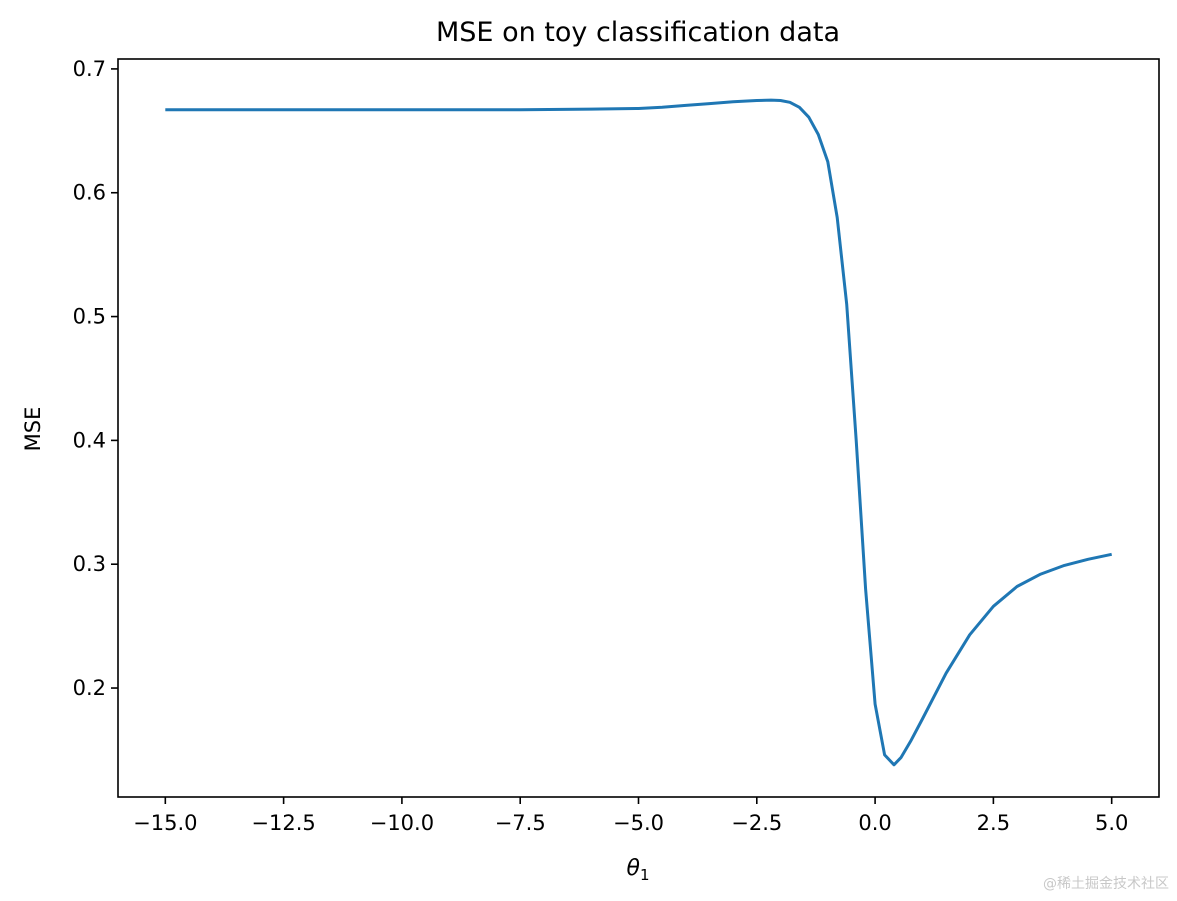 This screenshot has width=1177, height=901. Describe the element at coordinates (89, 440) in the screenshot. I see `y-tick-label: 0.4` at that location.